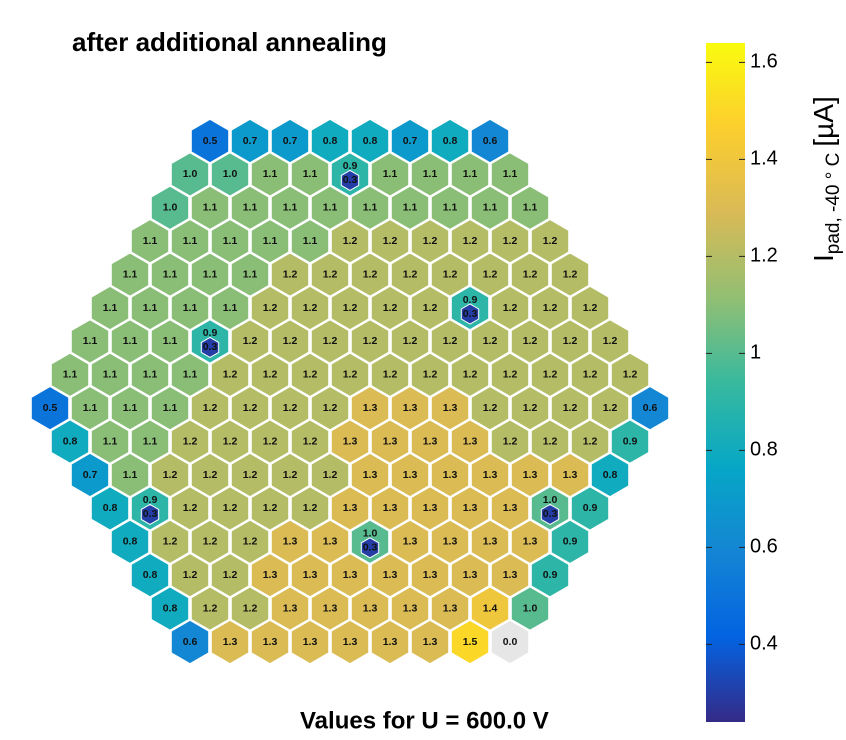  I want to click on cell-label: 0.6, so click(490, 141).